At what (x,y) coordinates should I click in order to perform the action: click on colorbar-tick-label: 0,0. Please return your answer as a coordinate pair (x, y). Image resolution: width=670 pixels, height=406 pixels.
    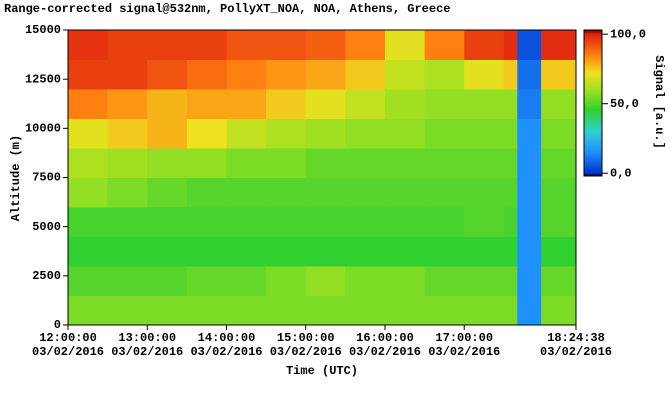
    Looking at the image, I should click on (621, 173).